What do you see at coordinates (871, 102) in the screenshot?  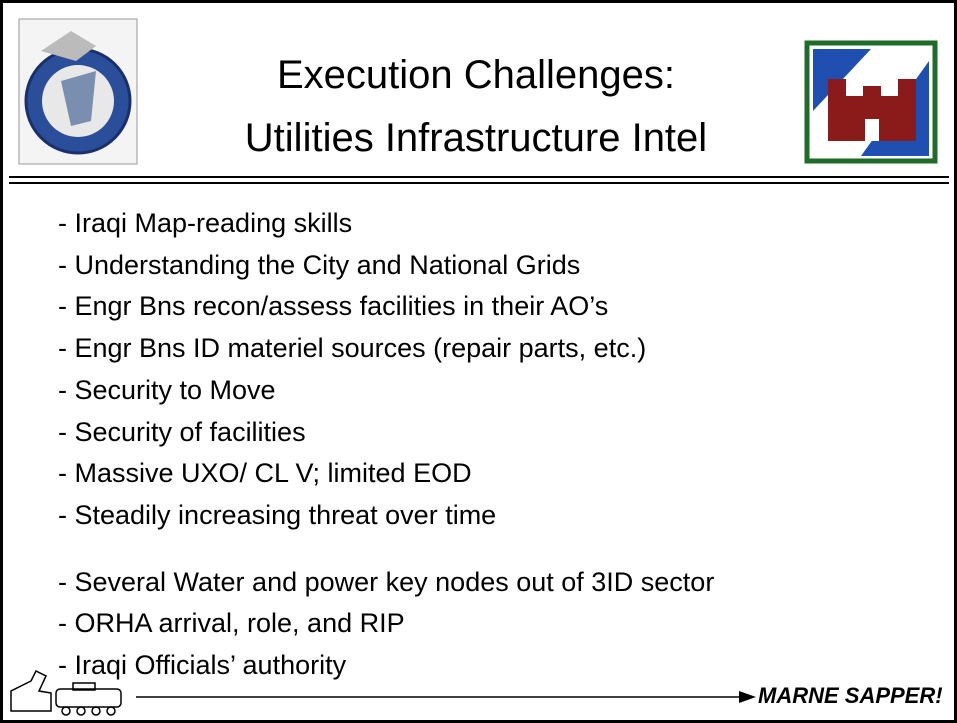 I see `right-emblem` at bounding box center [871, 102].